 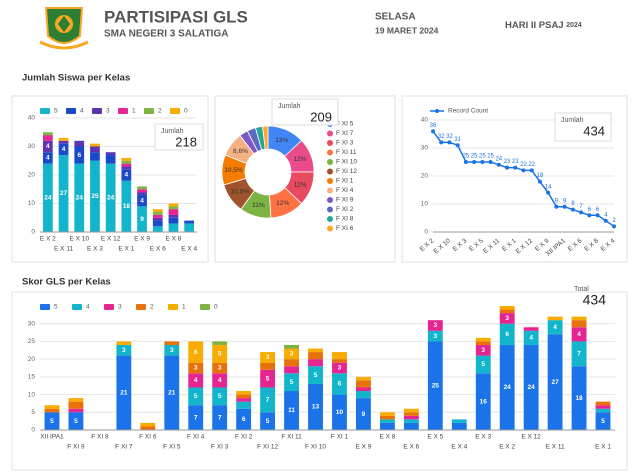 I want to click on legend-label: F XI 6, so click(x=345, y=228).